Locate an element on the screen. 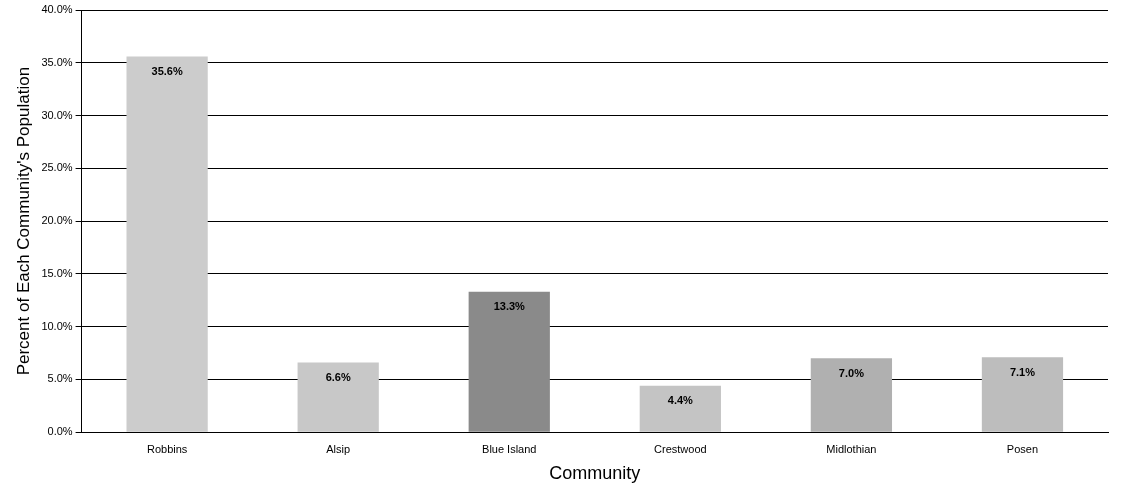  x-tick-label: Robbins is located at coordinates (167, 448).